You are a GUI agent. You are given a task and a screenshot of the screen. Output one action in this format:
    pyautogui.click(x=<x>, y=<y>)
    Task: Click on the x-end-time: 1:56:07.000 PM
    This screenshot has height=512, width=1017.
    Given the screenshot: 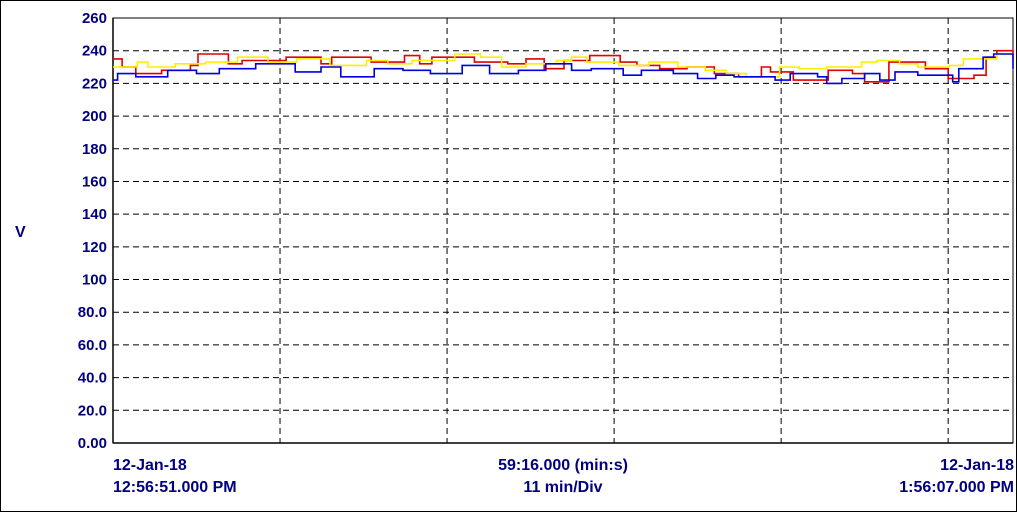 What is the action you would take?
    pyautogui.click(x=956, y=487)
    